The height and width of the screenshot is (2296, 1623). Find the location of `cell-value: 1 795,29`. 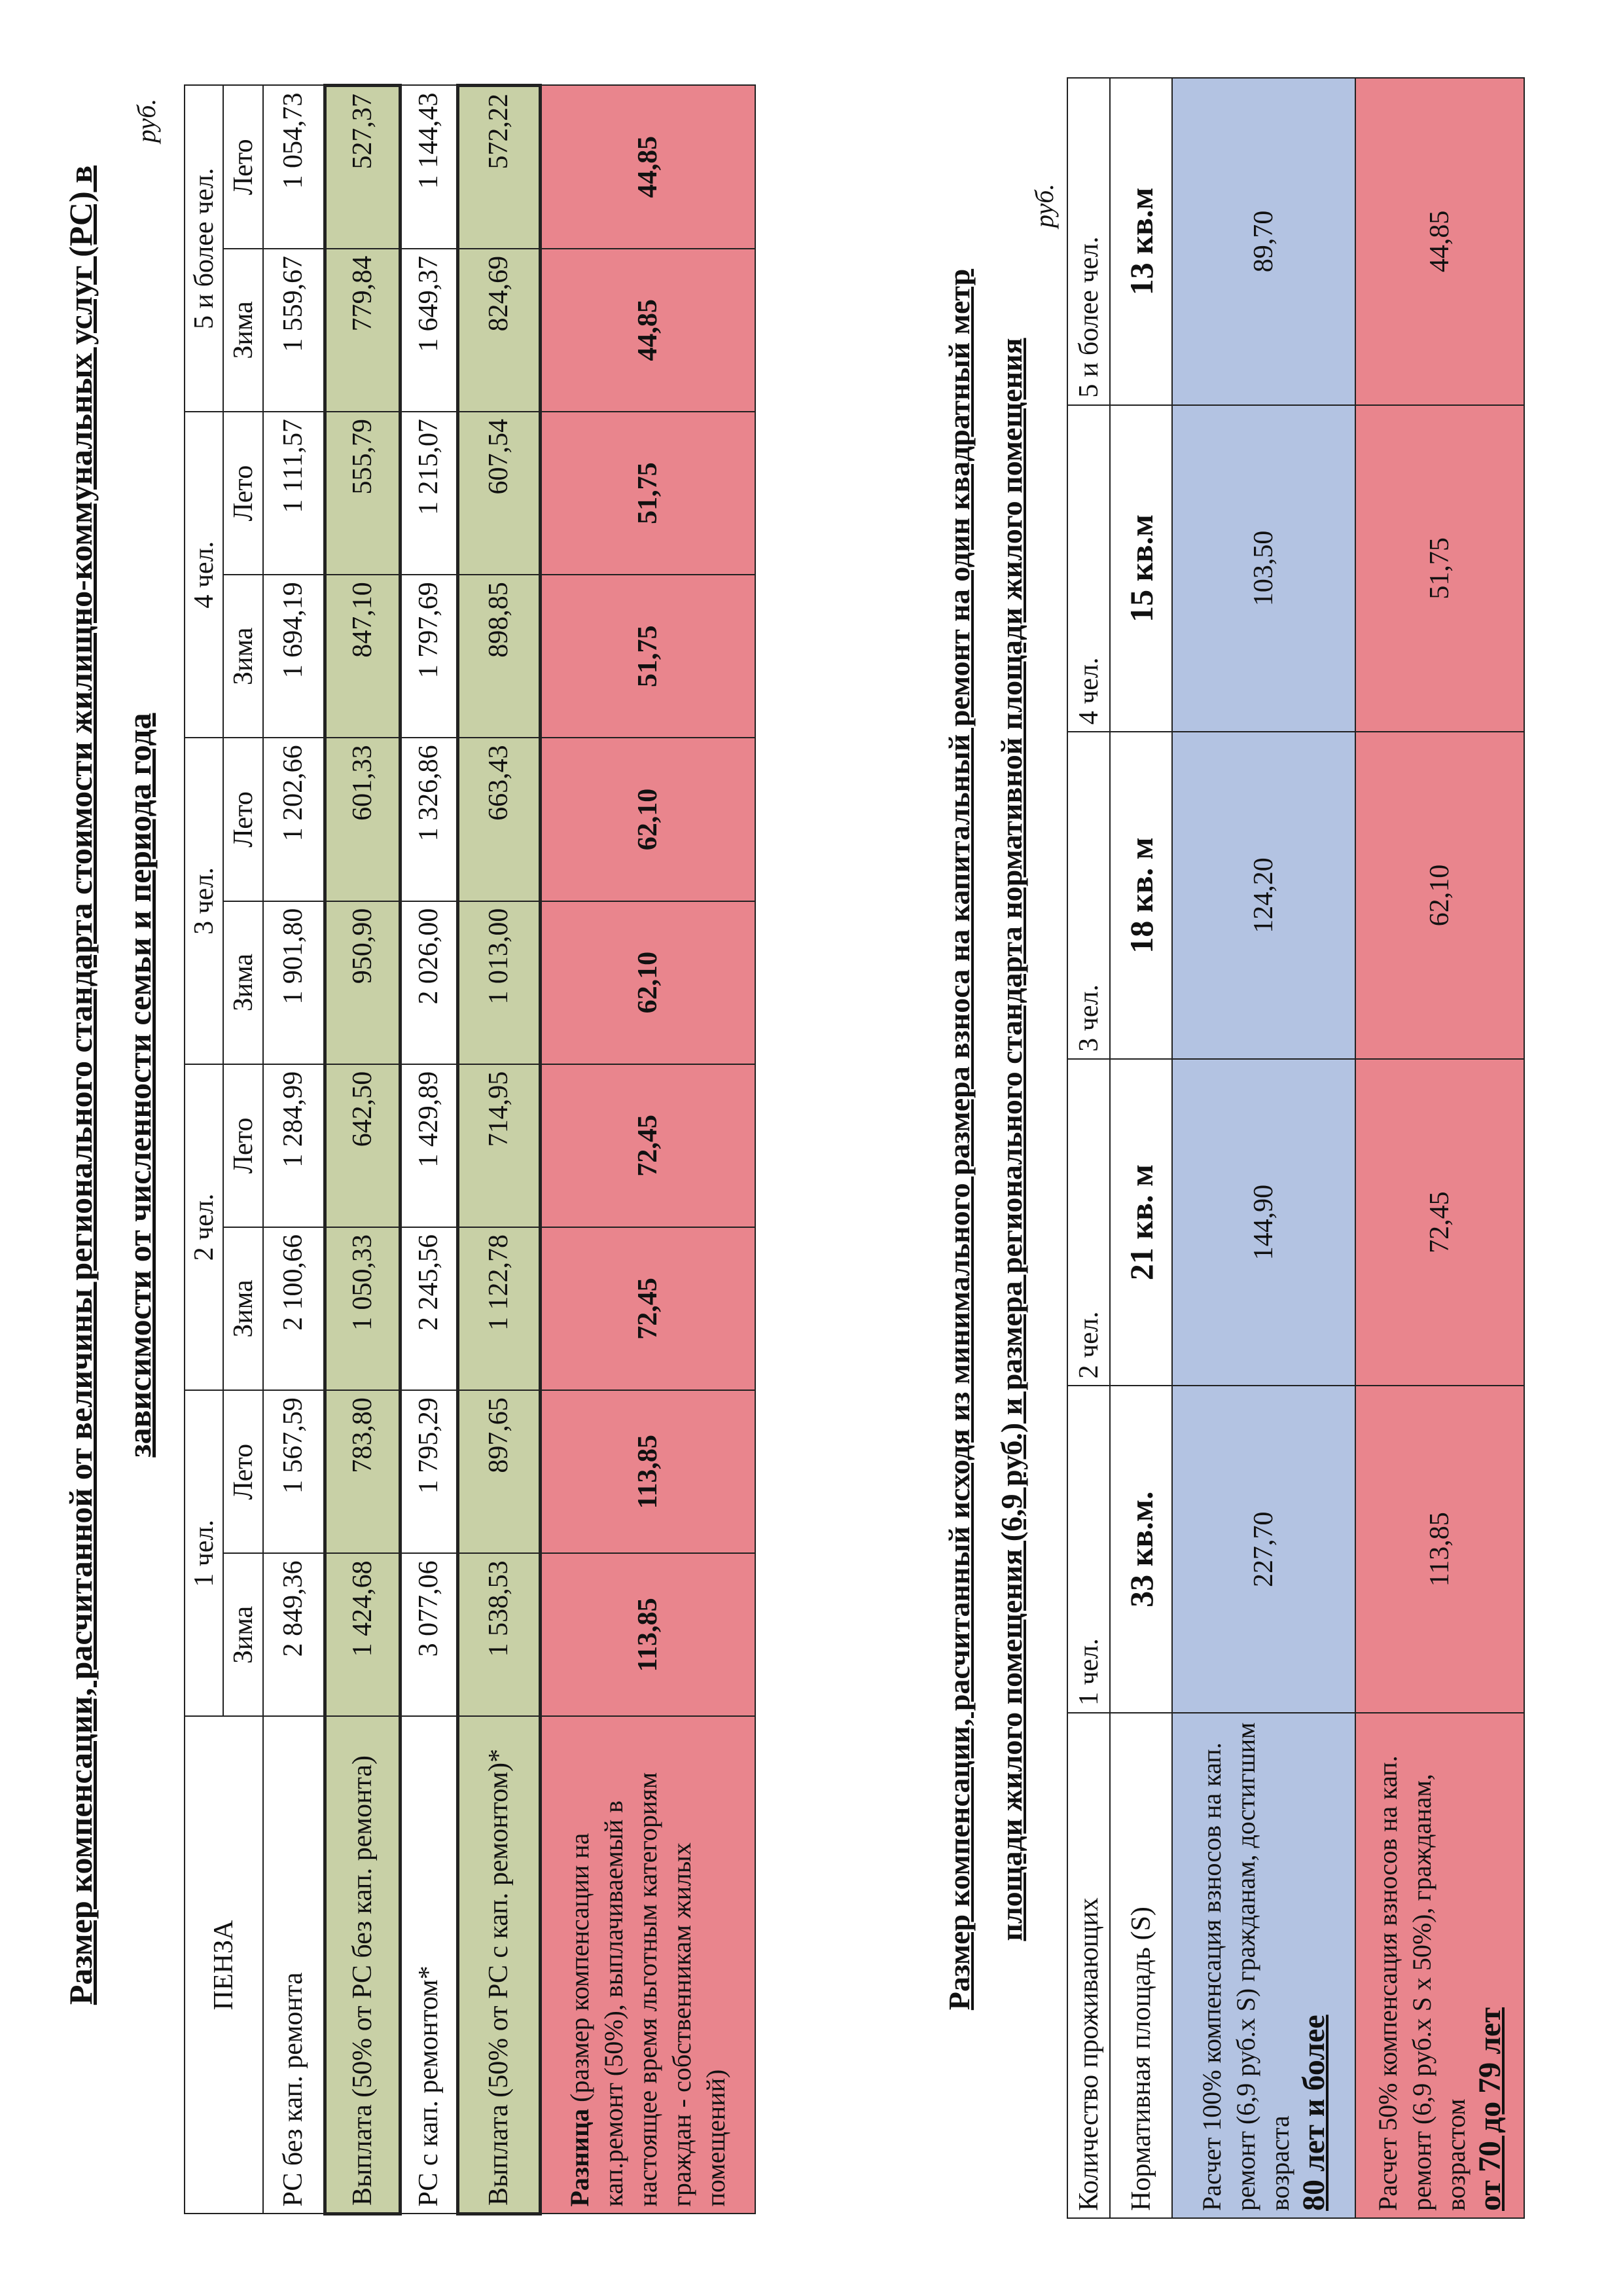

cell-value: 1 795,29 is located at coordinates (429, 1472).